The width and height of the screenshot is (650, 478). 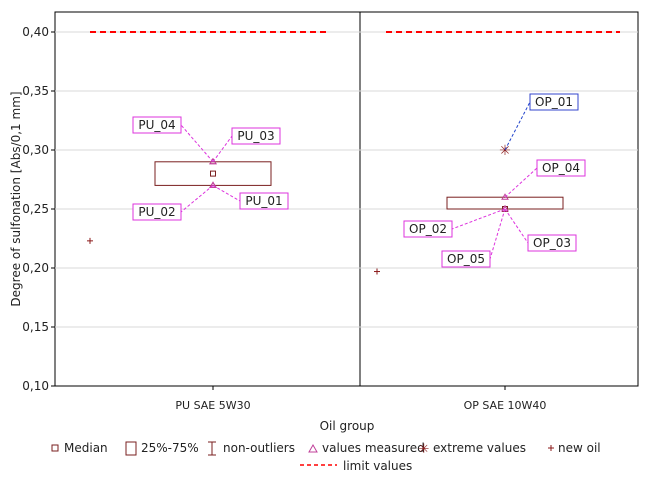 I want to click on y-tick-label: 0,20, so click(x=35, y=268).